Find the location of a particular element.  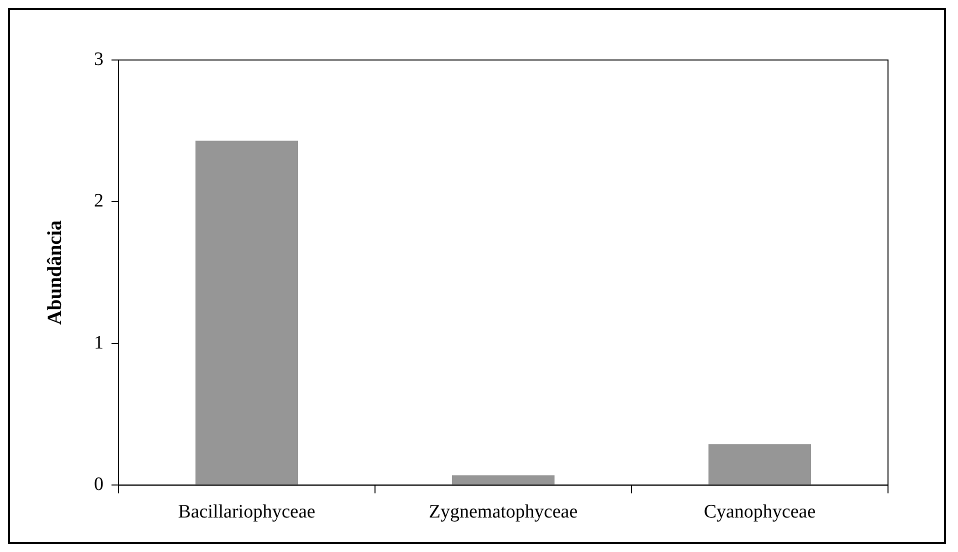

y-axis-title: Abundância is located at coordinates (55, 272).